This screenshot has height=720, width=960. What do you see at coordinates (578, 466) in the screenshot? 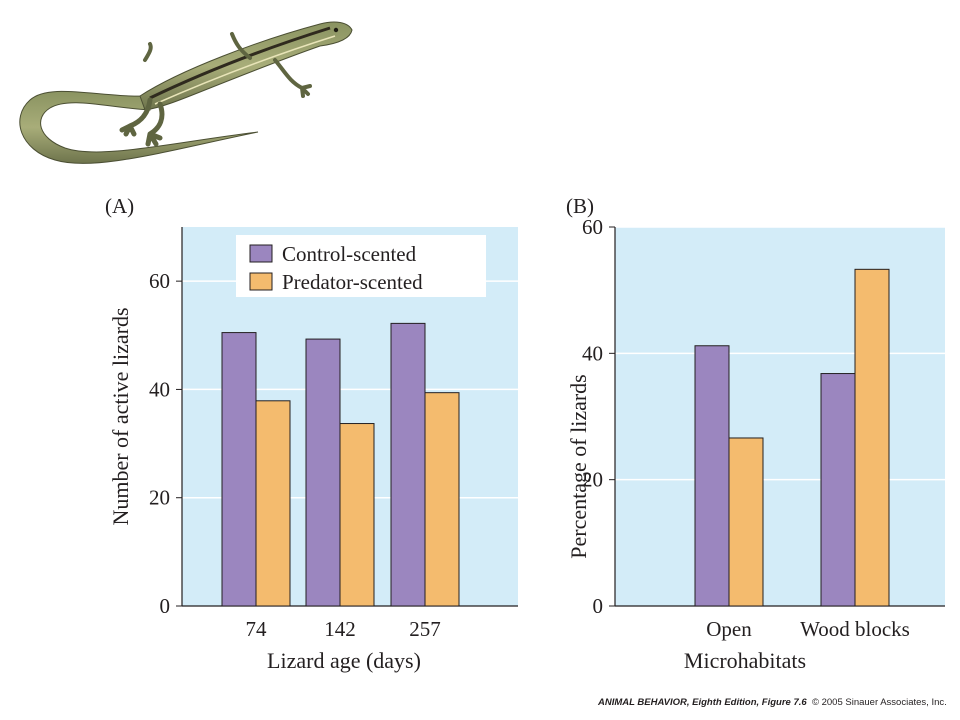
I see `y-axis-title: Percentage of lizards` at bounding box center [578, 466].